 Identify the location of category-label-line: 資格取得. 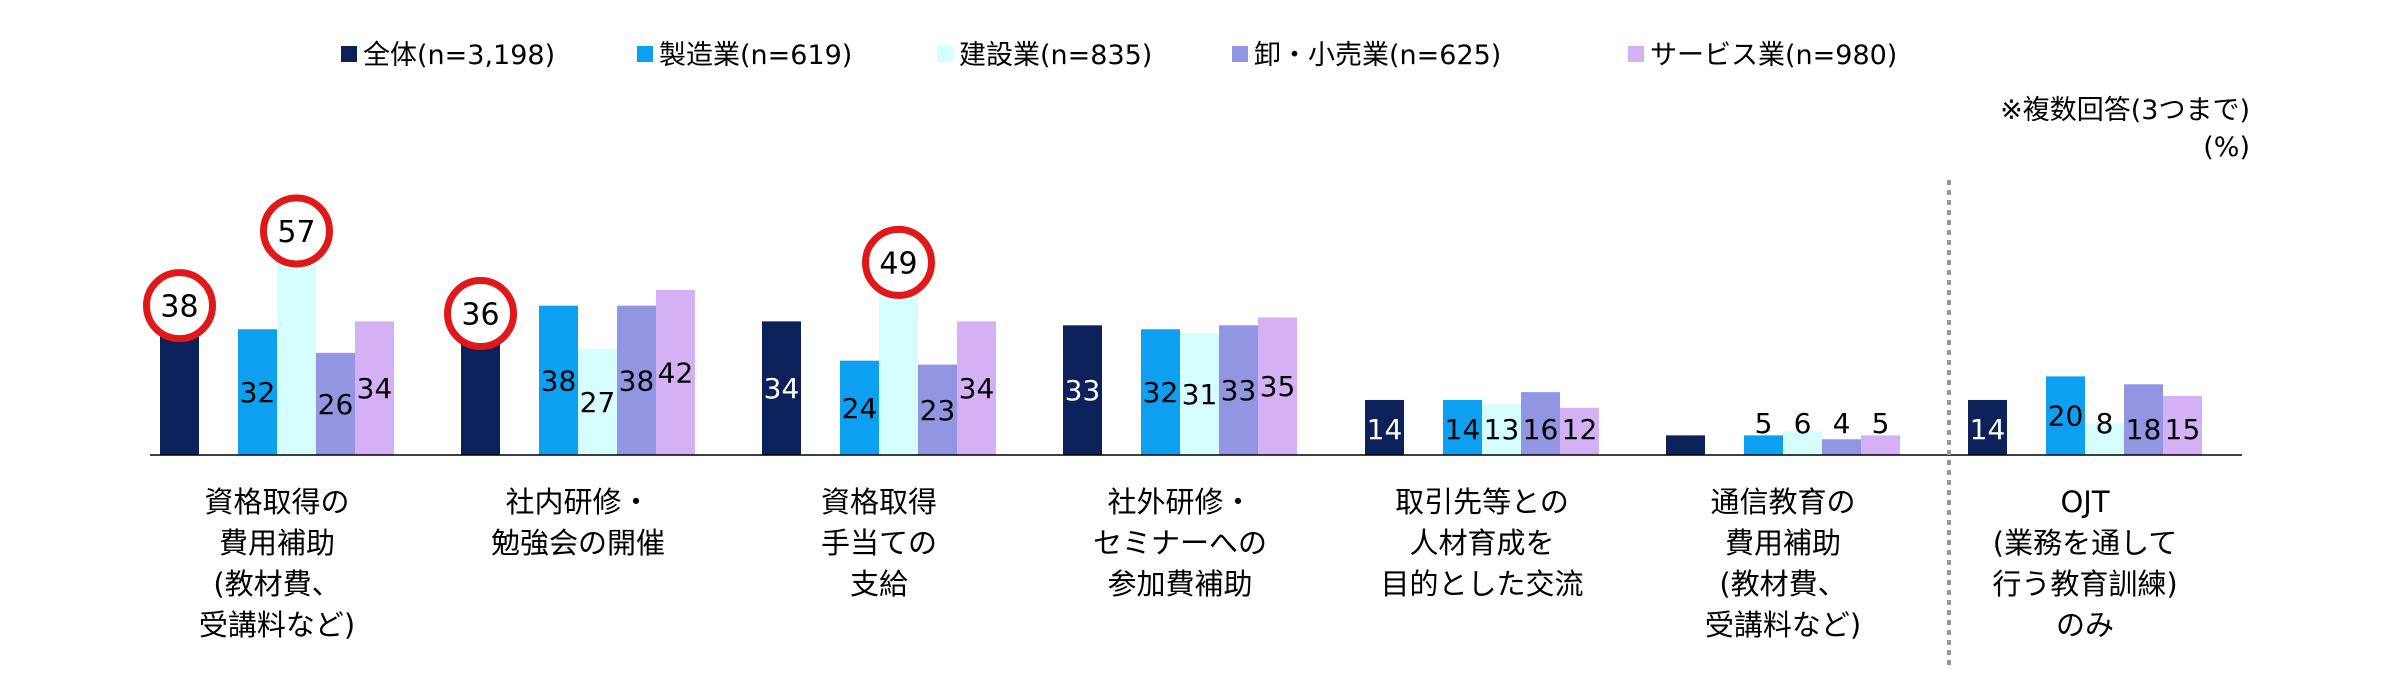
(879, 502).